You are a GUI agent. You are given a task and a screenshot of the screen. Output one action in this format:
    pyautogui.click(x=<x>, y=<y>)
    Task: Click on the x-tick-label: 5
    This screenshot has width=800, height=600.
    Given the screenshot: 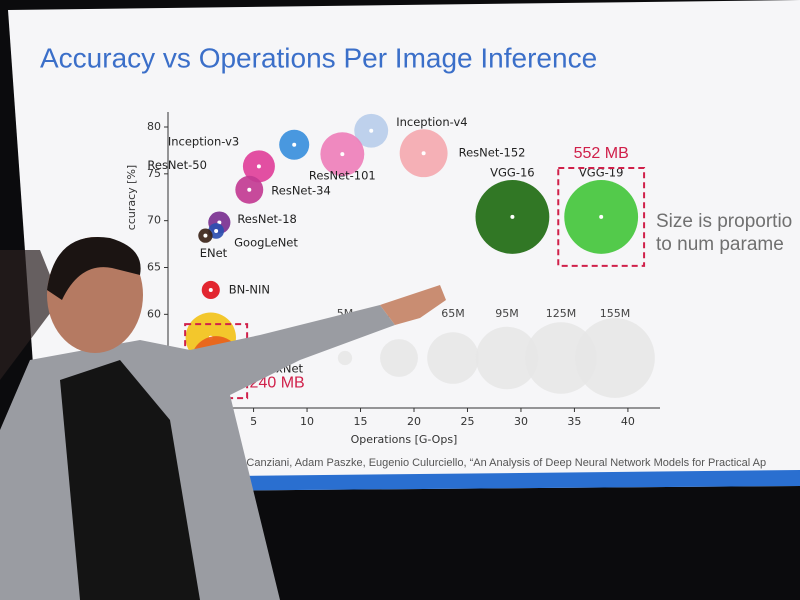 What is the action you would take?
    pyautogui.click(x=253, y=421)
    